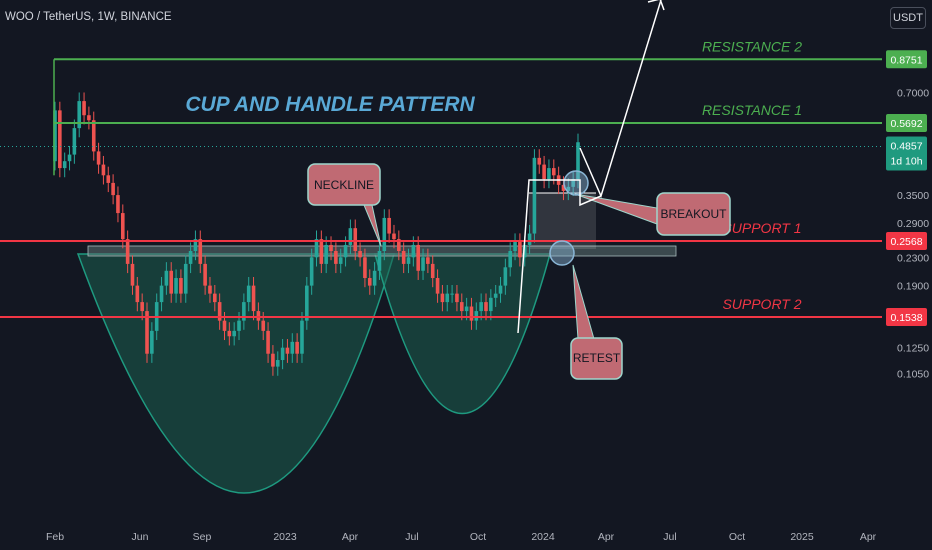  Describe the element at coordinates (906, 147) in the screenshot. I see `last-price-label: 0.4857` at that location.